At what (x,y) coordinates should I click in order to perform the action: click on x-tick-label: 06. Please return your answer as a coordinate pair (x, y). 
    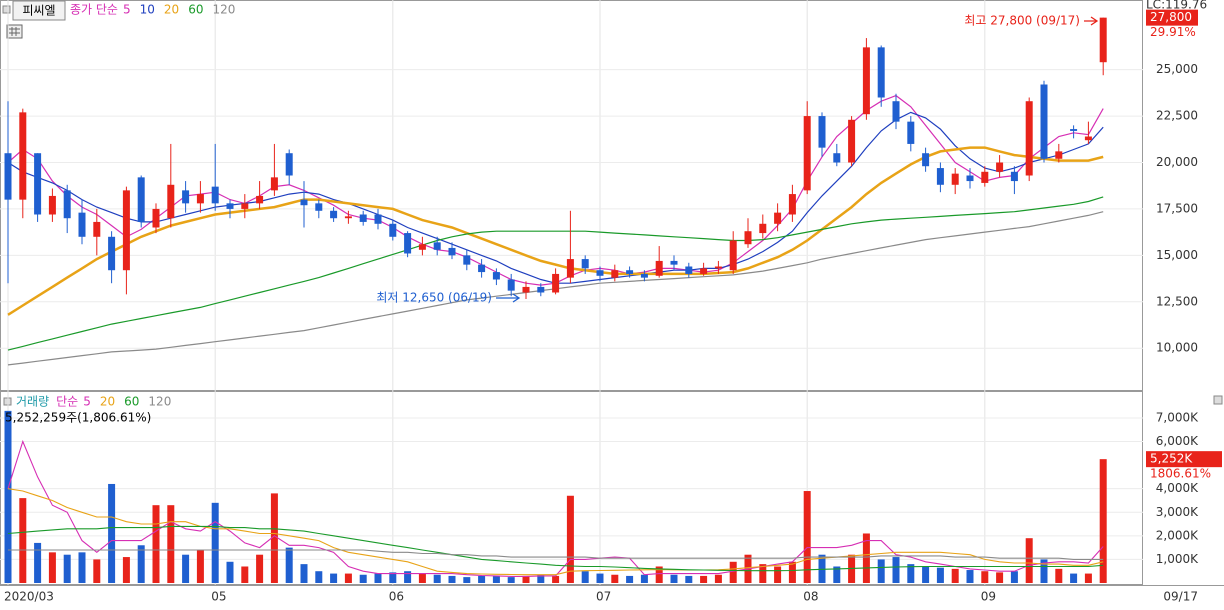
    Looking at the image, I should click on (396, 597).